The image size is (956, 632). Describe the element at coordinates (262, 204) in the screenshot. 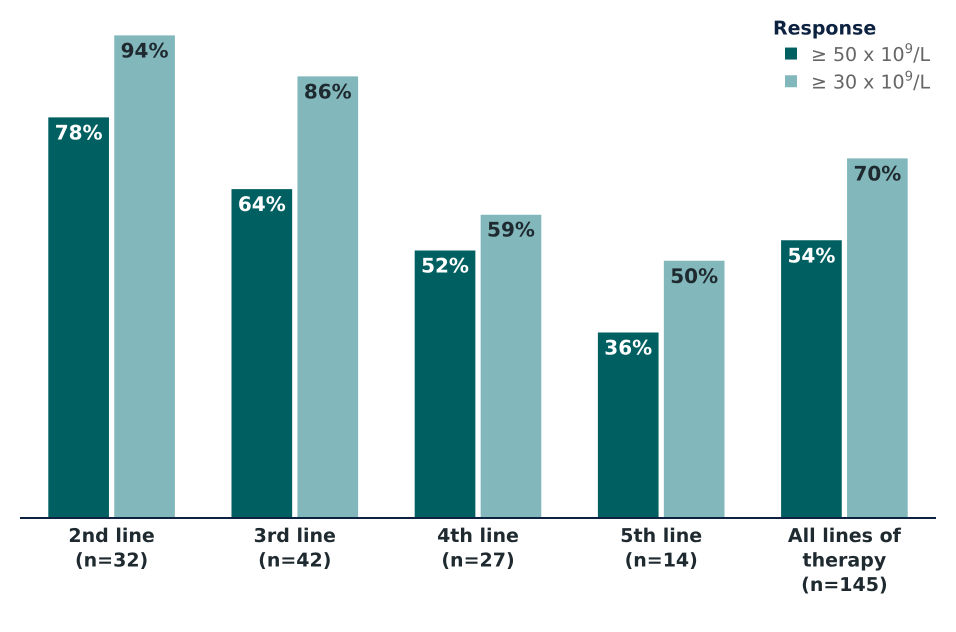

I see `data-label: 64%` at that location.